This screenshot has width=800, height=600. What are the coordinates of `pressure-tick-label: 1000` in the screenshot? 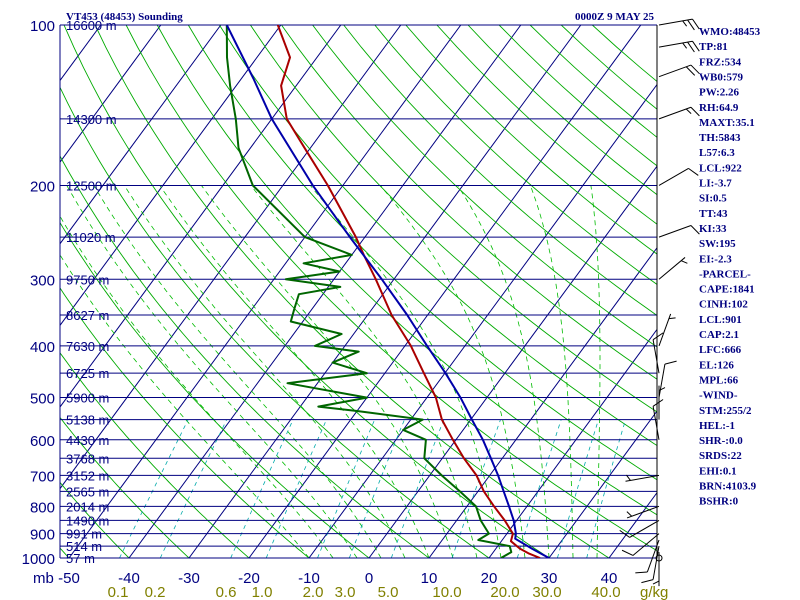 It's located at (38, 559).